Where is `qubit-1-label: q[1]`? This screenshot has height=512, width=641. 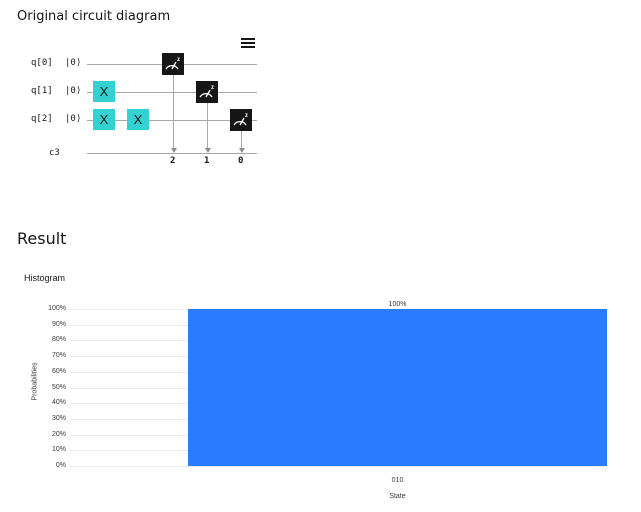
qubit-1-label: q[1] is located at coordinates (42, 91).